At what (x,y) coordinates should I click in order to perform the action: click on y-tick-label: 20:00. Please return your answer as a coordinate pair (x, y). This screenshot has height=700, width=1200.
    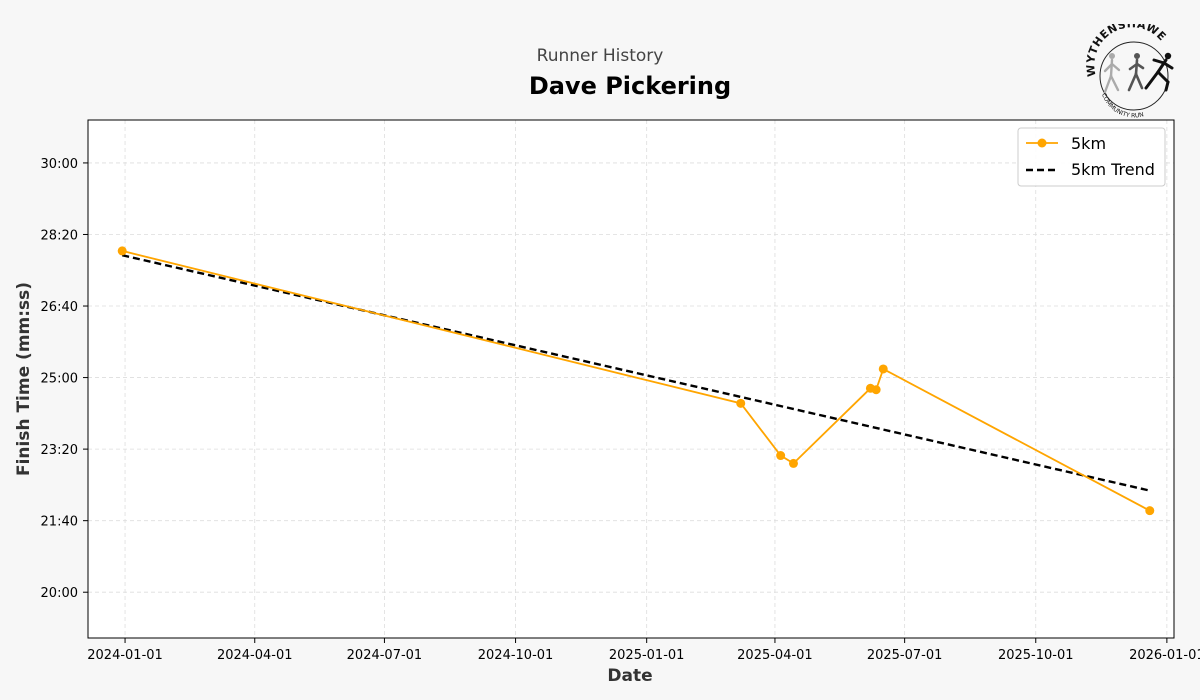
    Looking at the image, I should click on (59, 593).